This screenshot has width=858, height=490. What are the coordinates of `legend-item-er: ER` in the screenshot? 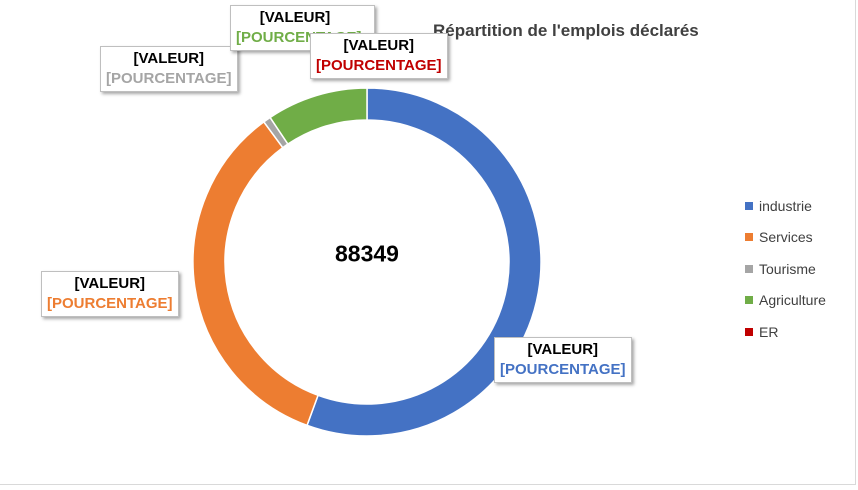 It's located at (785, 332).